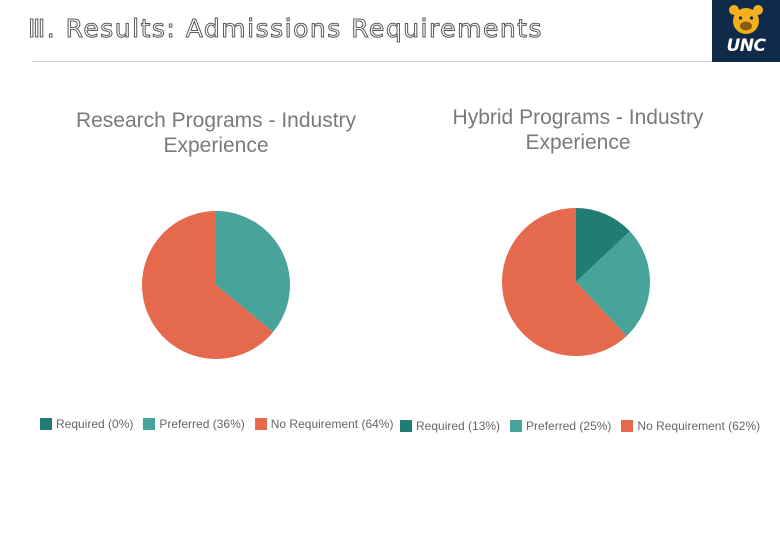 Image resolution: width=780 pixels, height=540 pixels. What do you see at coordinates (746, 19) in the screenshot?
I see `bear-mascot-icon` at bounding box center [746, 19].